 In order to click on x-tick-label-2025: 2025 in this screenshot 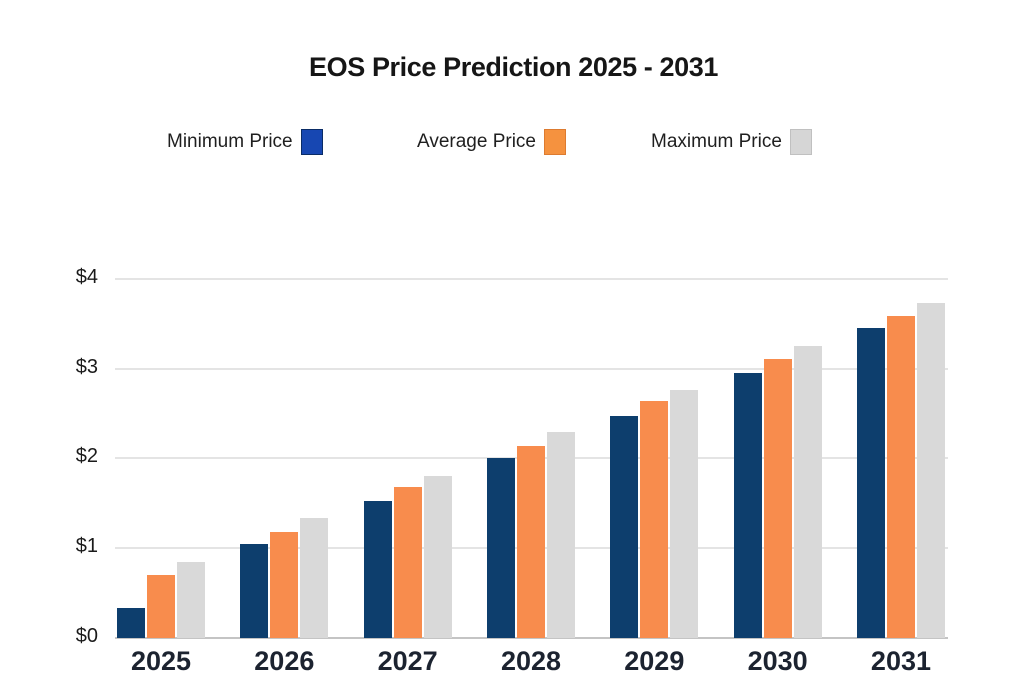, I will do `click(161, 661)`.